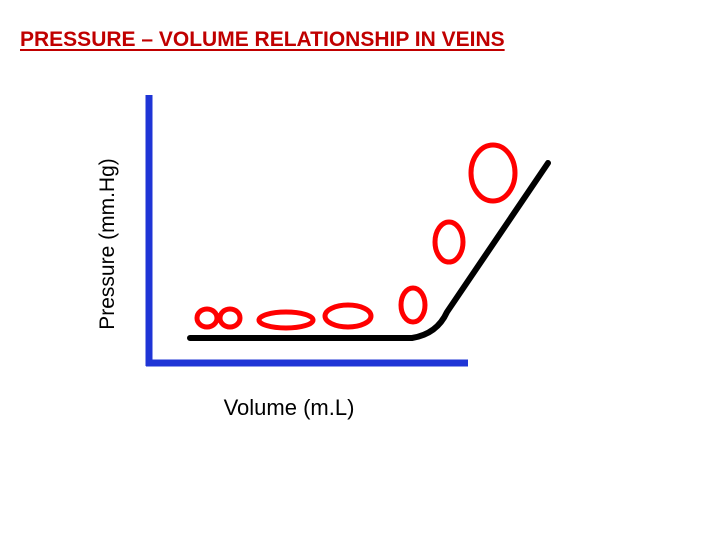 The width and height of the screenshot is (720, 540). Describe the element at coordinates (218, 318) in the screenshot. I see `vein-collapsed-shape` at that location.